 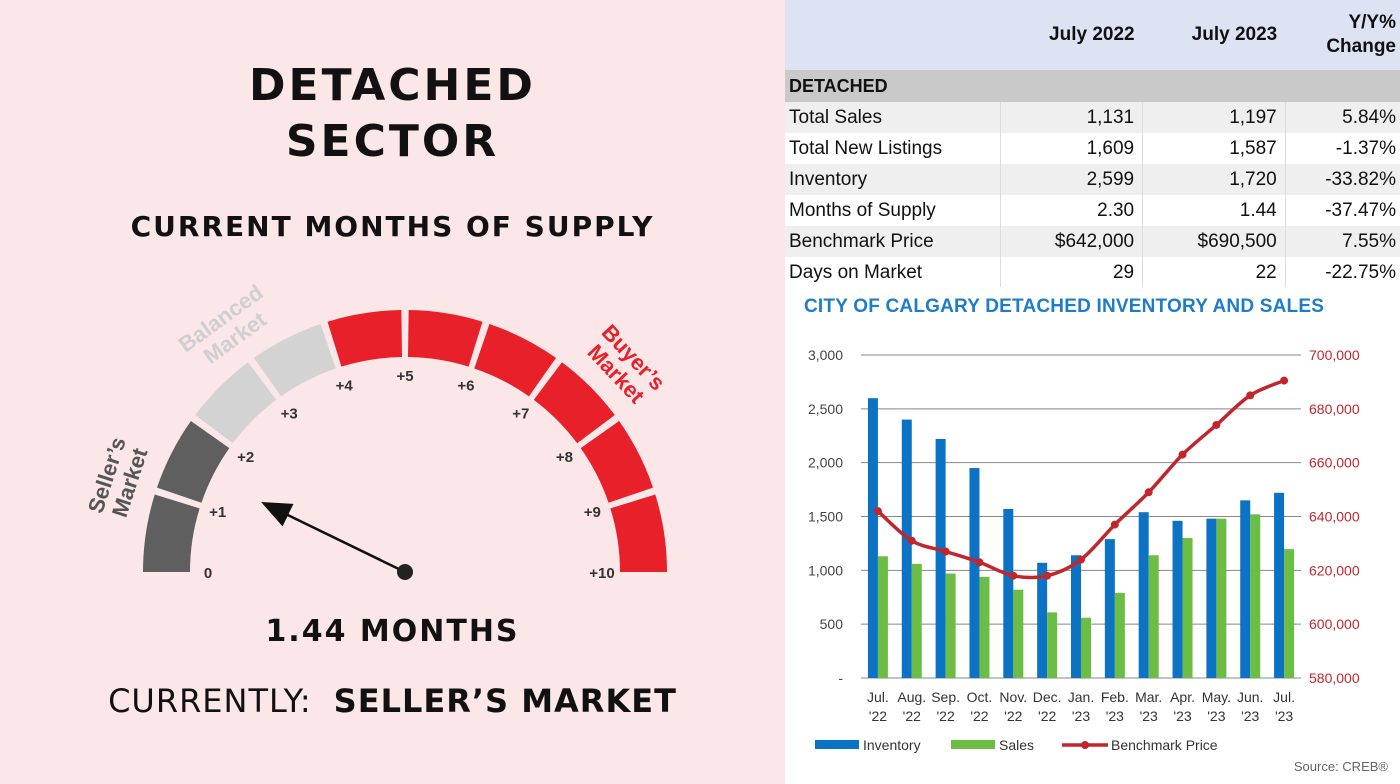 What do you see at coordinates (893, 179) in the screenshot?
I see `table-cell-label: Inventory` at bounding box center [893, 179].